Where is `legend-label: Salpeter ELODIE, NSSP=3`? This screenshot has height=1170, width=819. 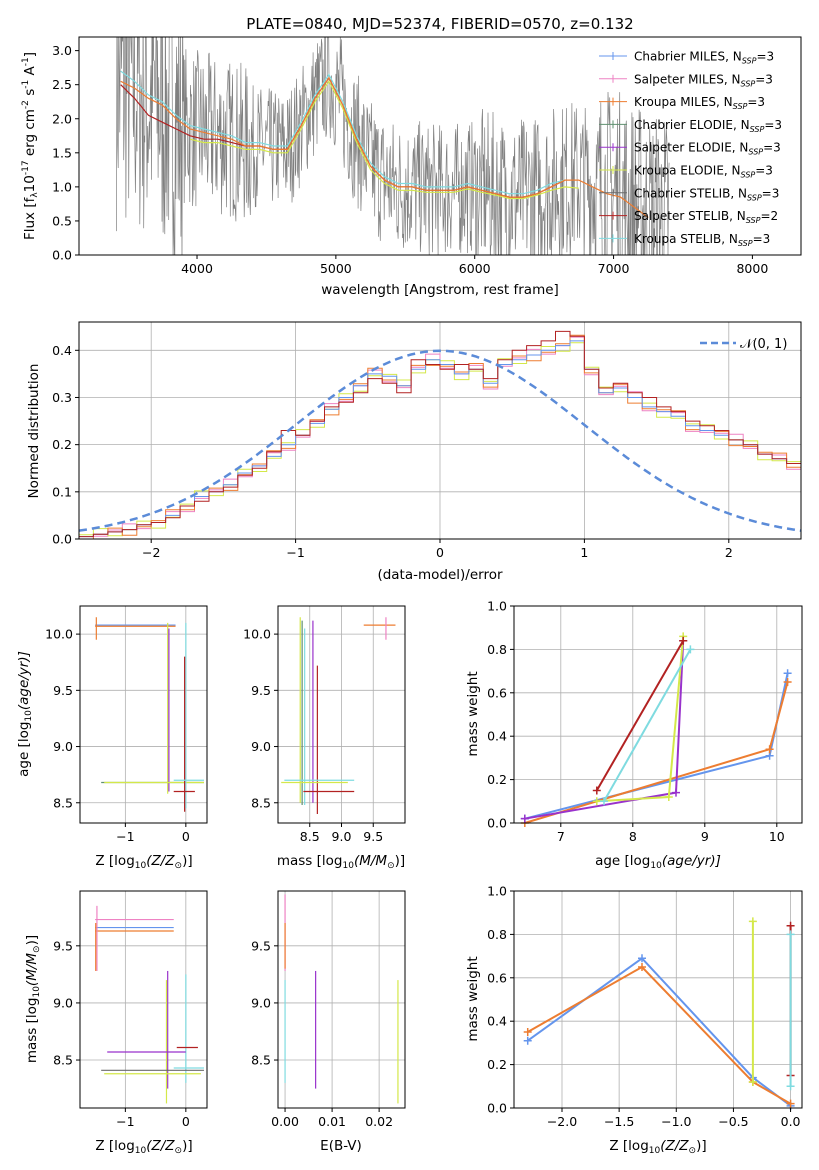 legend-label: Salpeter ELODIE, NSSP=3 is located at coordinates (707, 149).